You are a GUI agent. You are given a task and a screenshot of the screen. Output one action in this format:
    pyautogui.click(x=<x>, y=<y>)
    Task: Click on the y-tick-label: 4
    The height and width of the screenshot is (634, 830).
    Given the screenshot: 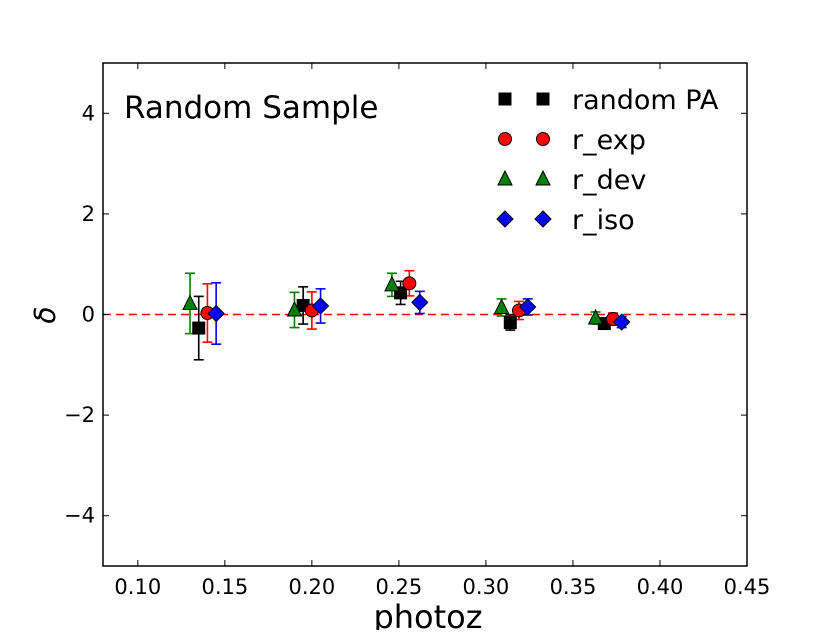 What is the action you would take?
    pyautogui.click(x=88, y=113)
    